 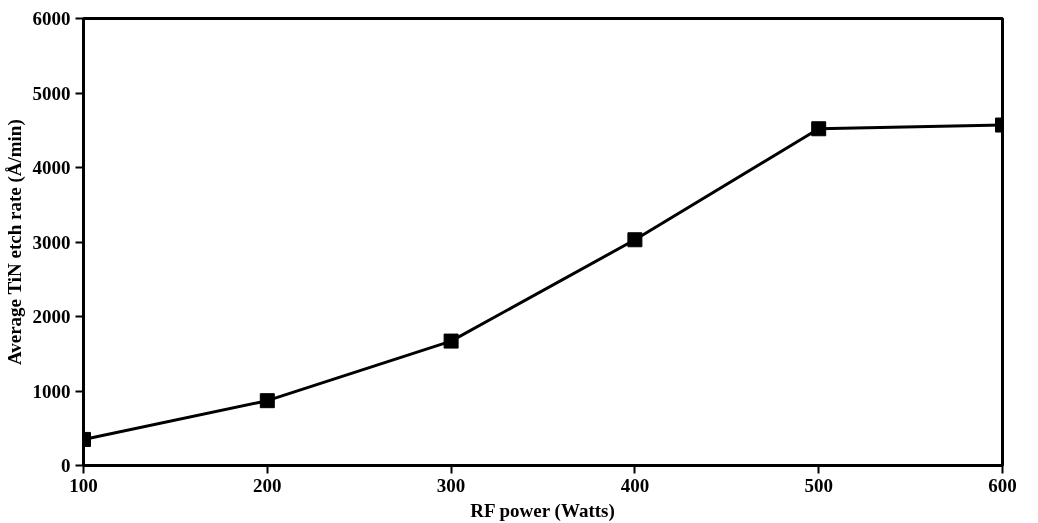 I want to click on x-tick-label: 600, so click(x=1002, y=485).